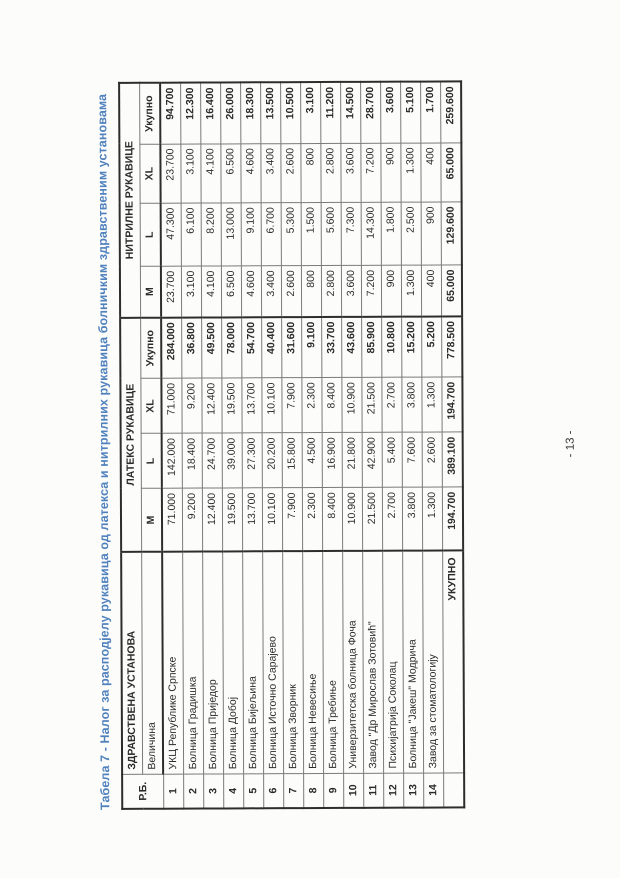 This screenshot has height=878, width=620. I want to click on nitrile-sum-cell: 13.500, so click(270, 113).